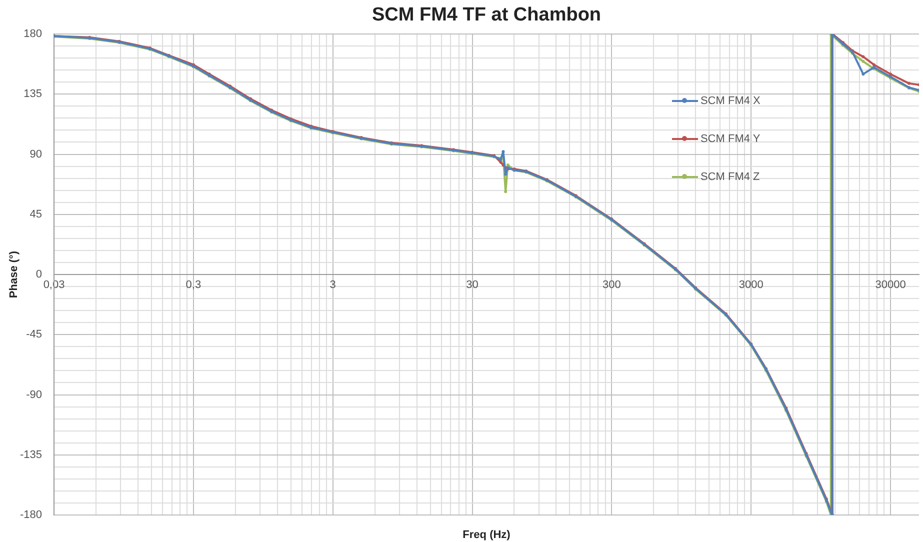 This screenshot has height=542, width=923. I want to click on y-tick-label: 45, so click(36, 214).